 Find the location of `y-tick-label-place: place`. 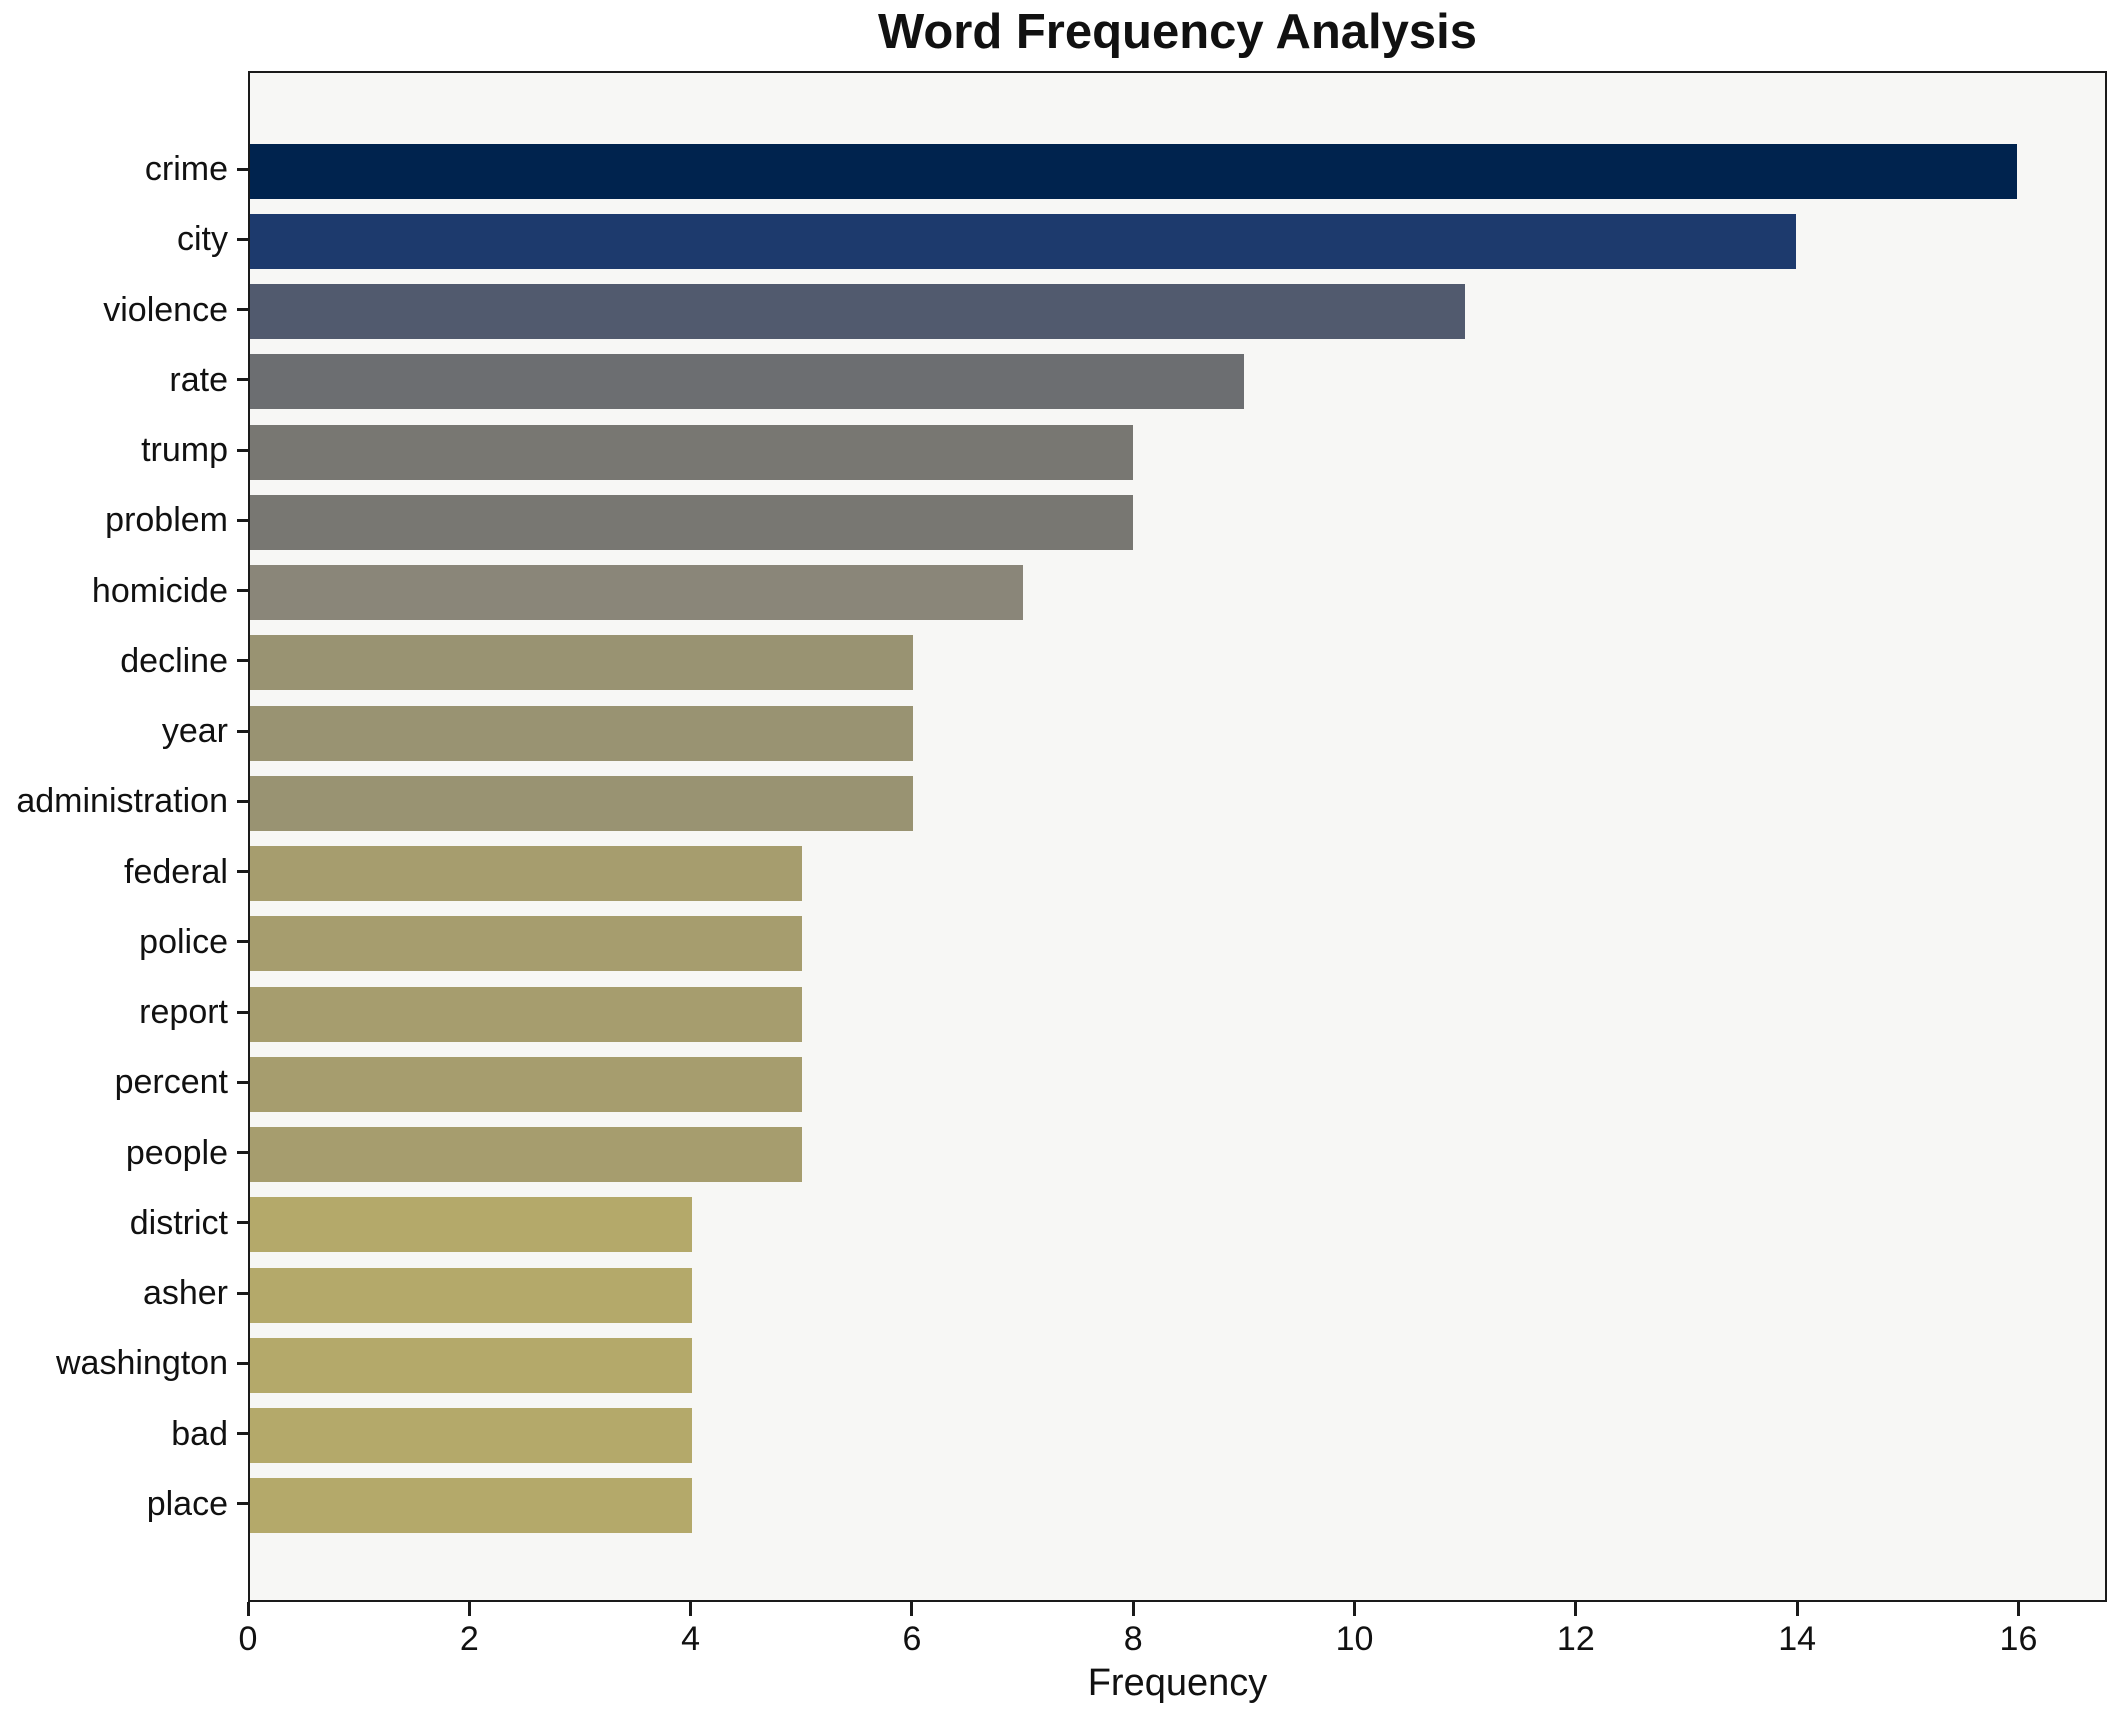

y-tick-label-place: place is located at coordinates (187, 1503).